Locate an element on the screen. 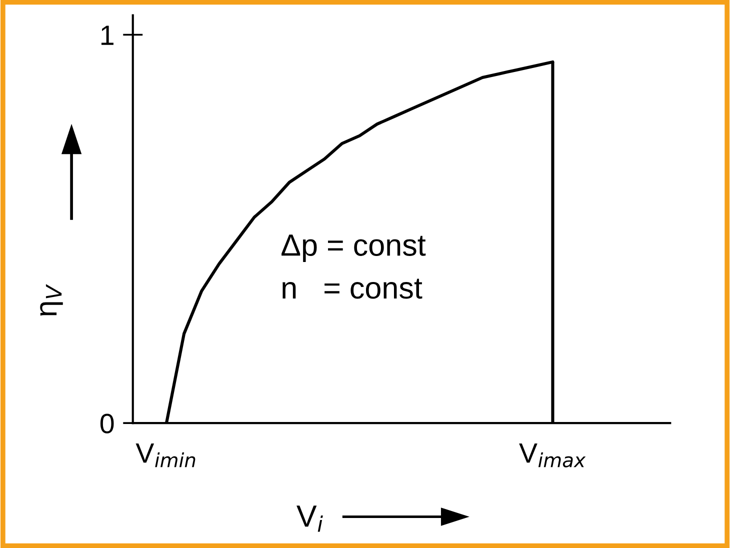 Image resolution: width=730 pixels, height=548 pixels. y-tick-label: 0 is located at coordinates (107, 424).